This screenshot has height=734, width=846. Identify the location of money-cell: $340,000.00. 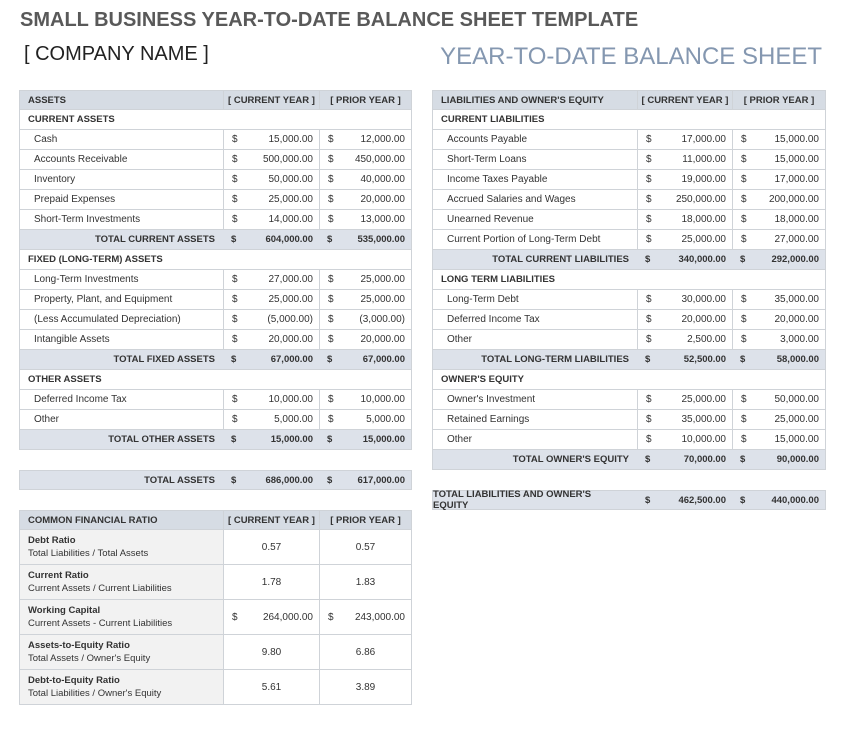
(684, 259).